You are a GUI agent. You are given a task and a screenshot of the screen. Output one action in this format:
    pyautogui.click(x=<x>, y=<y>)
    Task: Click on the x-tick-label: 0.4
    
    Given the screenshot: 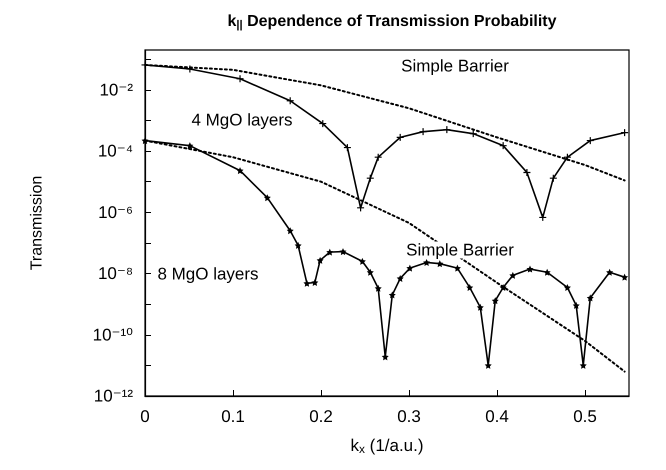 What is the action you would take?
    pyautogui.click(x=497, y=416)
    